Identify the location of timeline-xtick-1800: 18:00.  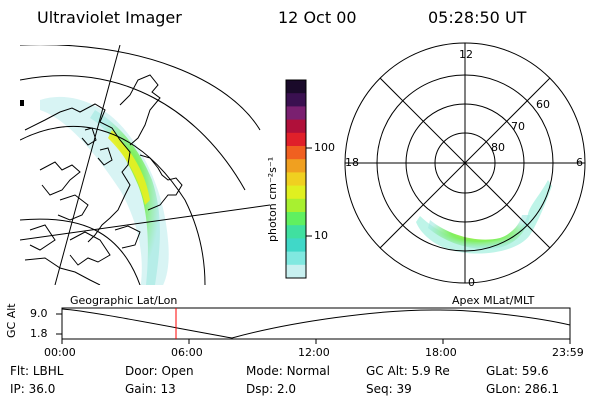
(441, 352).